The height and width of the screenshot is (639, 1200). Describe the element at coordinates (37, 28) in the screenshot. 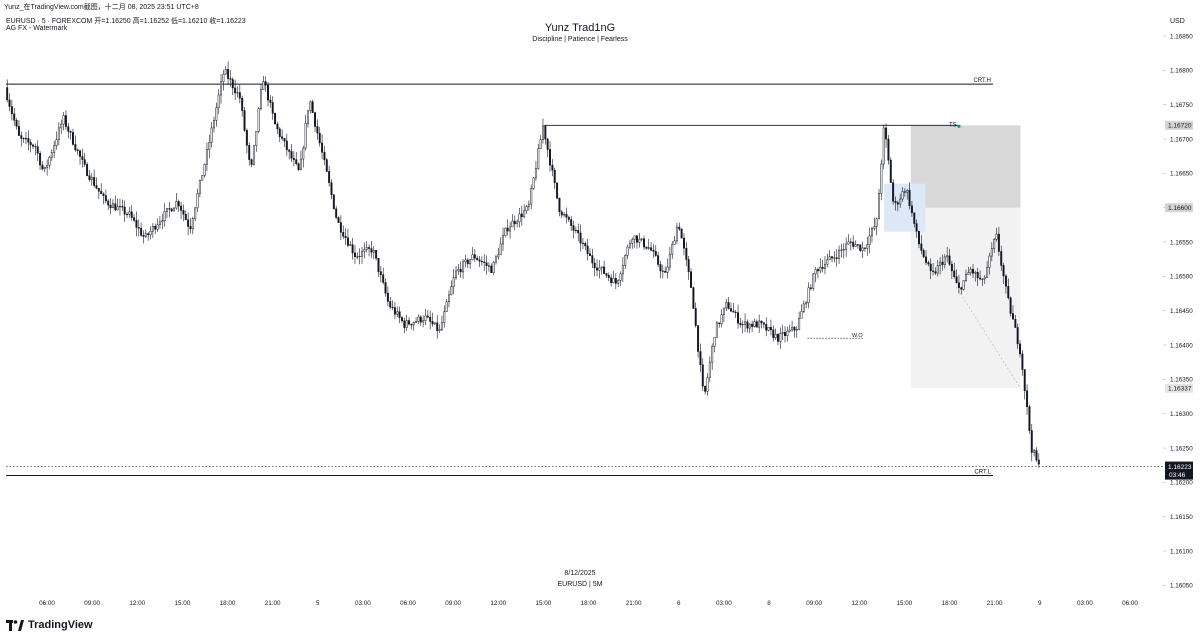

I see `indicator-legend: AG FX - Watermark` at that location.